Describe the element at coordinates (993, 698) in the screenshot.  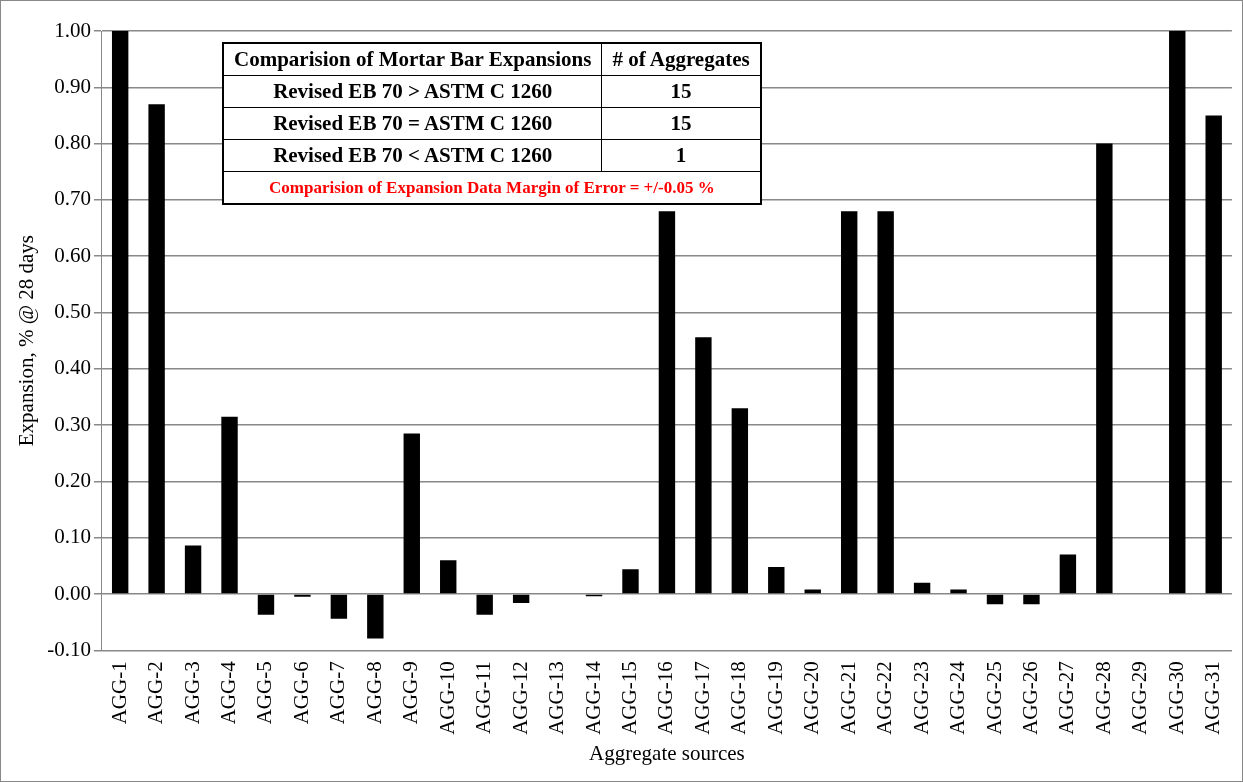
I see `x-tick-label: AGG-25` at that location.